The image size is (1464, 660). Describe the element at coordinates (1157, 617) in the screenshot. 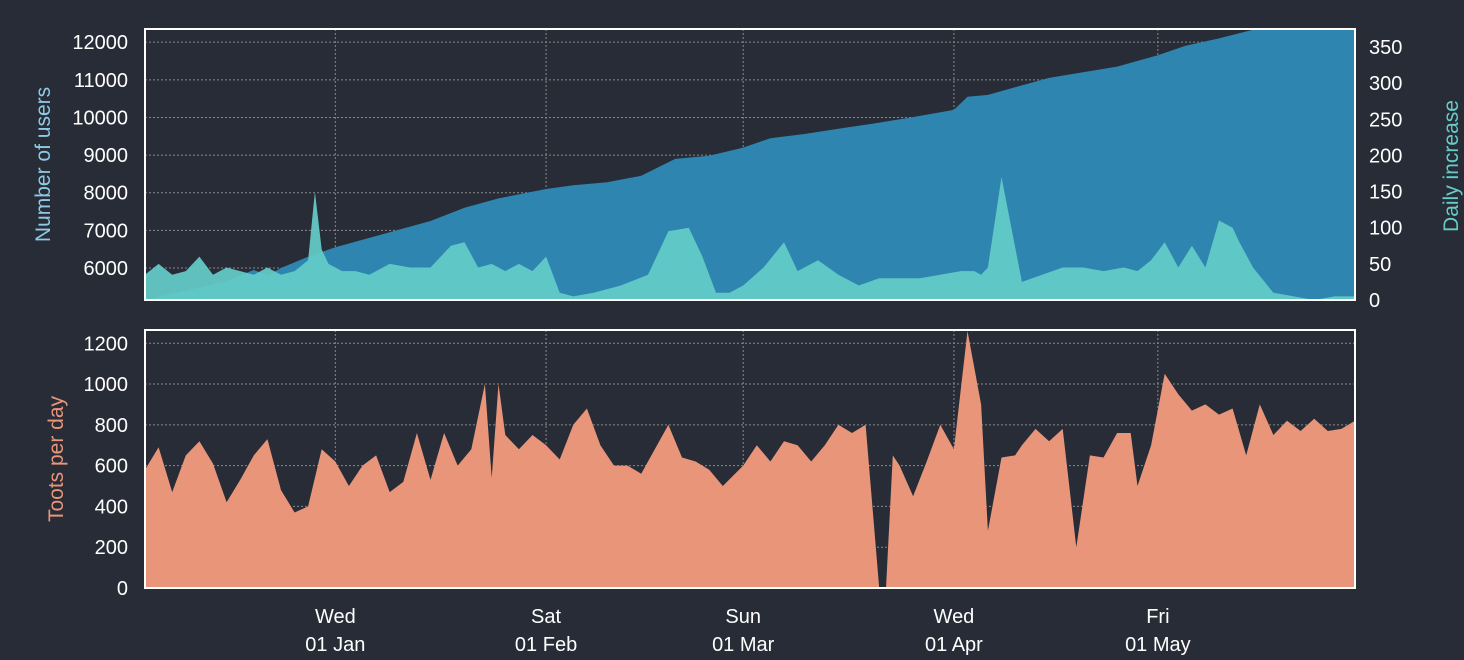

I see `x-tick-weekday: Fri` at that location.